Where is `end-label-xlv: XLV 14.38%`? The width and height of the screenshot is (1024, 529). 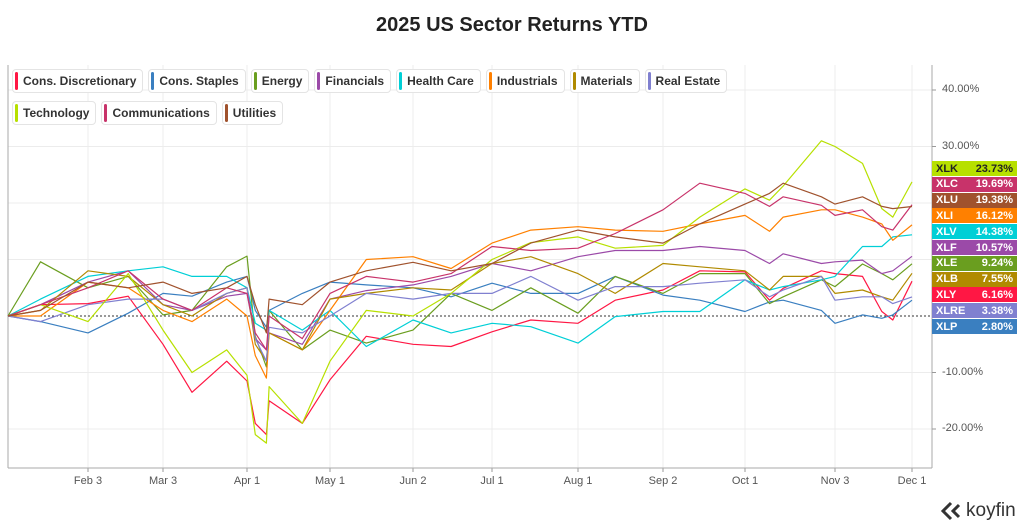 end-label-xlv: XLV 14.38% is located at coordinates (974, 232).